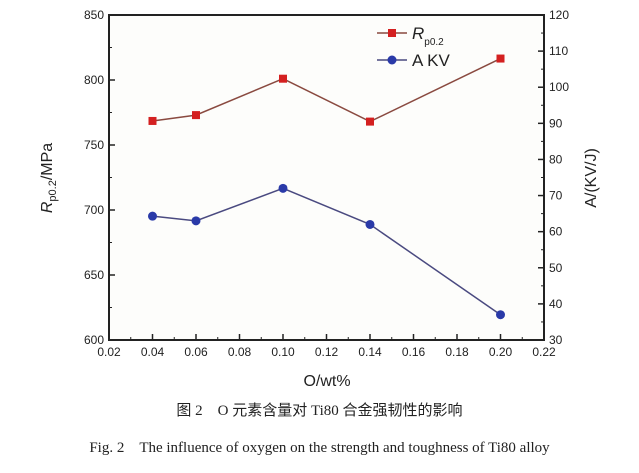 The width and height of the screenshot is (639, 473). What do you see at coordinates (556, 232) in the screenshot?
I see `y-right-tick-label: 60` at bounding box center [556, 232].